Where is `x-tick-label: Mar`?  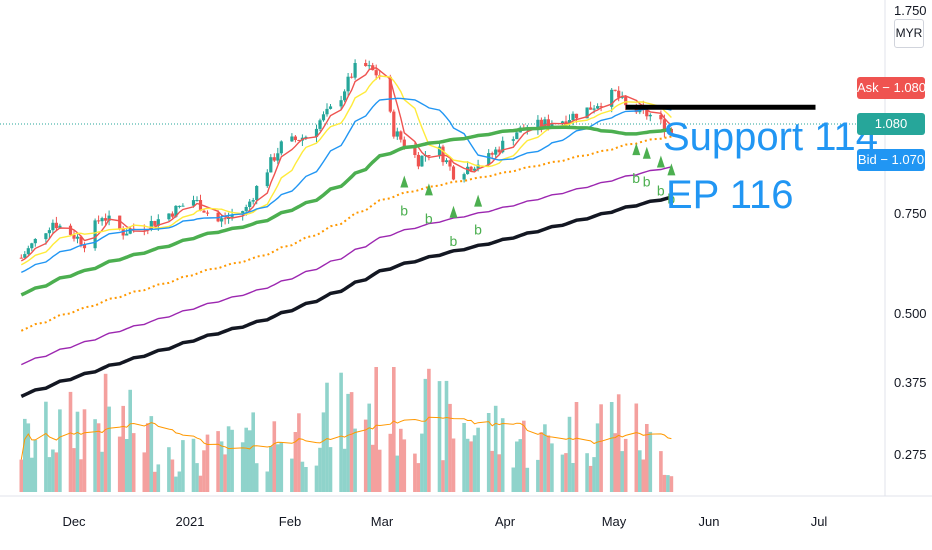 x-tick-label: Mar is located at coordinates (382, 521).